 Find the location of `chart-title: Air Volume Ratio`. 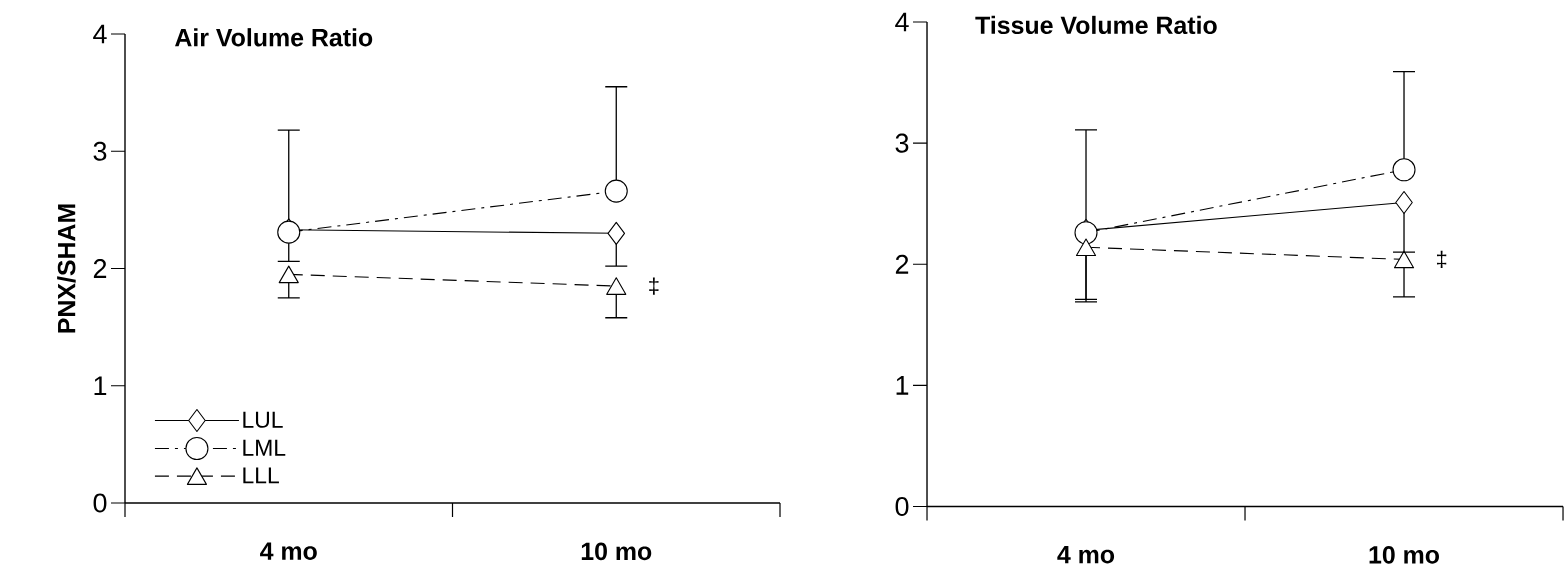

chart-title: Air Volume Ratio is located at coordinates (274, 37).